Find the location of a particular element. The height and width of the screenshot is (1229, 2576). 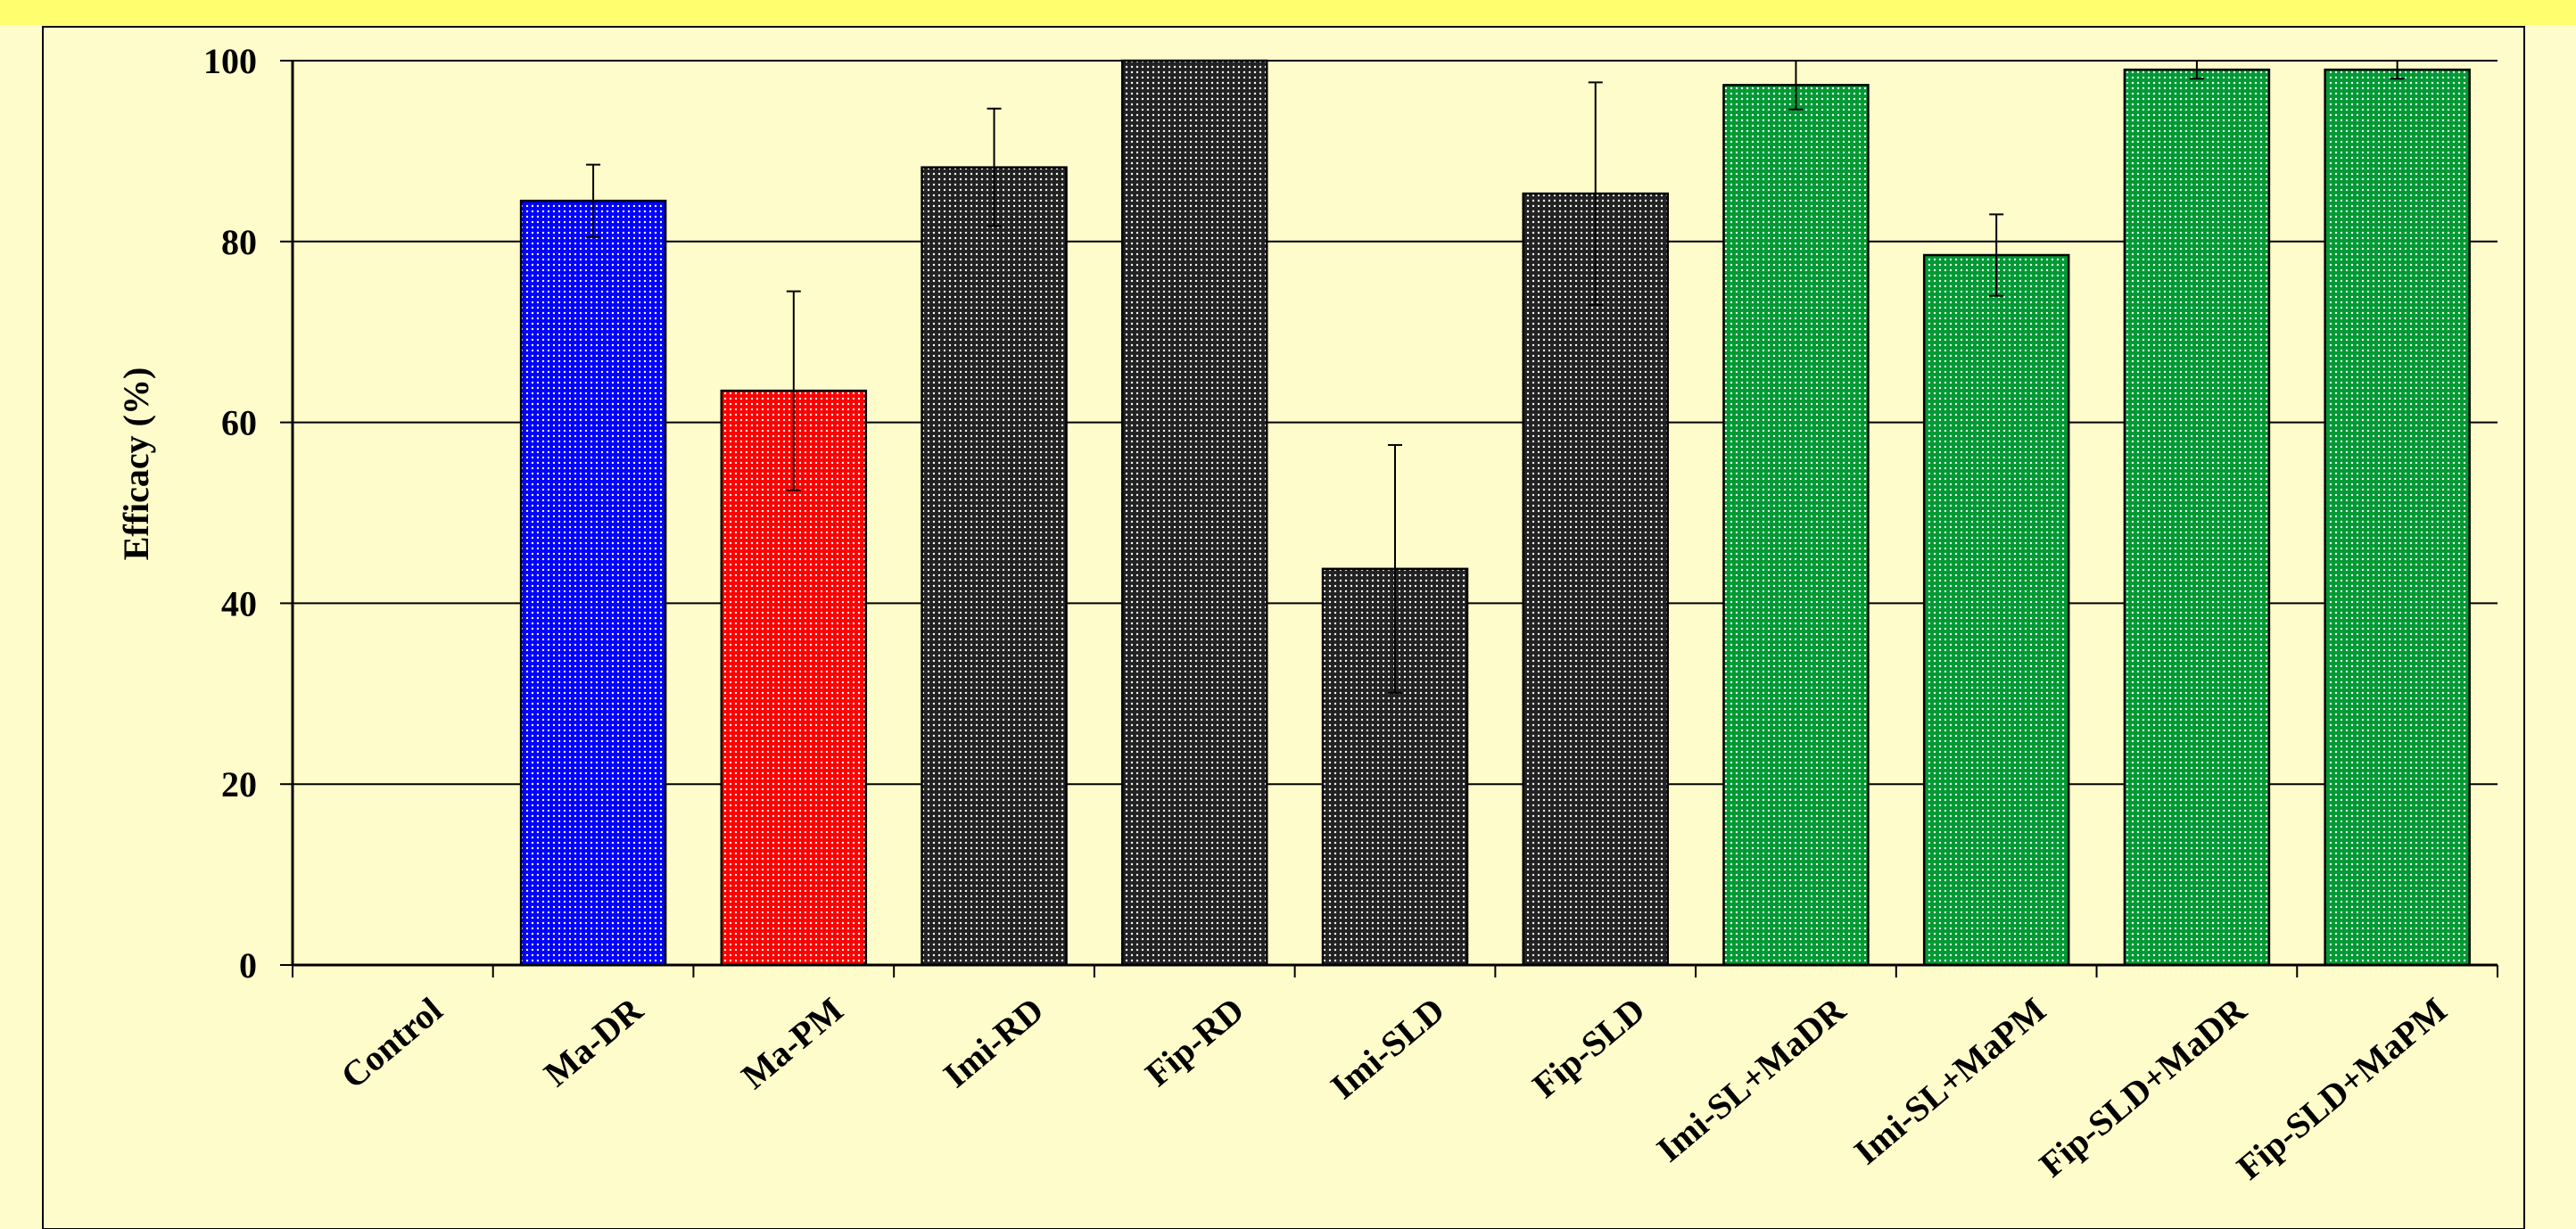

y-tick-label: 40 is located at coordinates (239, 603).